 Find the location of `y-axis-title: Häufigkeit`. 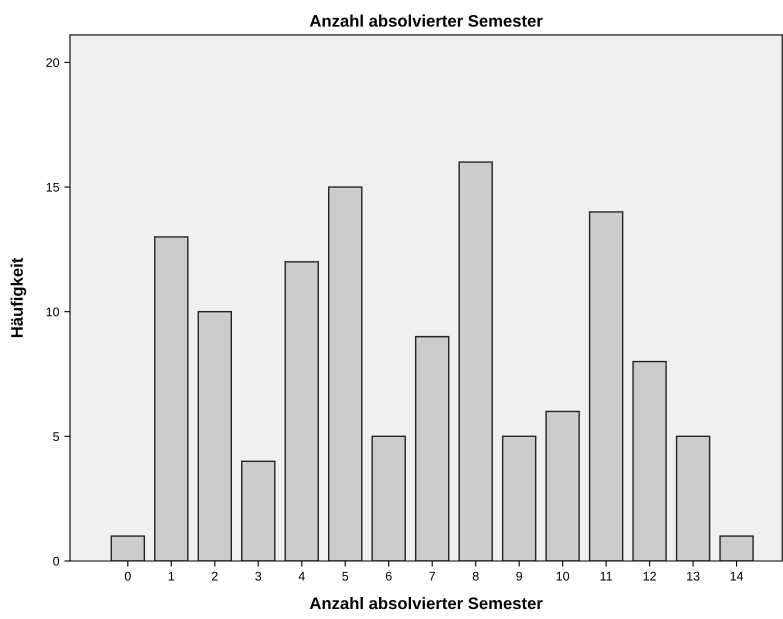

y-axis-title: Häufigkeit is located at coordinates (18, 298).